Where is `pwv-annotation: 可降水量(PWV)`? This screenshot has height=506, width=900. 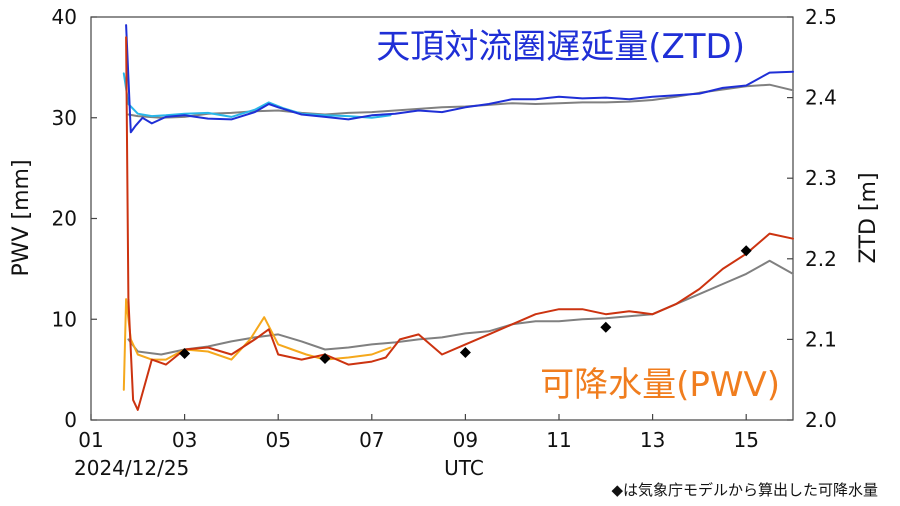
pwv-annotation: 可降水量(PWV) is located at coordinates (660, 385).